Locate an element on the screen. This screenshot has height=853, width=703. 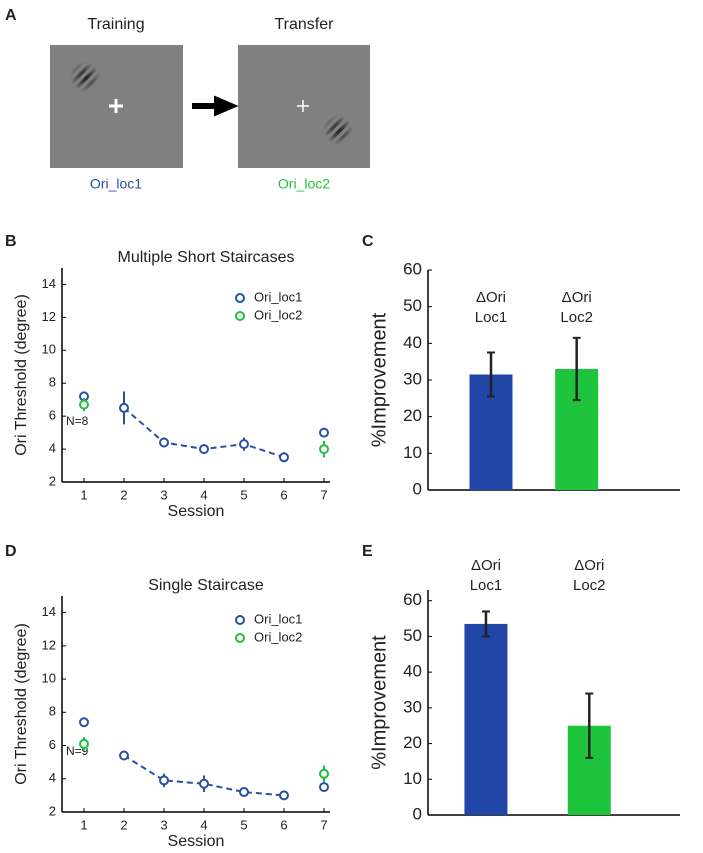
panel-letter: D is located at coordinates (11, 551).